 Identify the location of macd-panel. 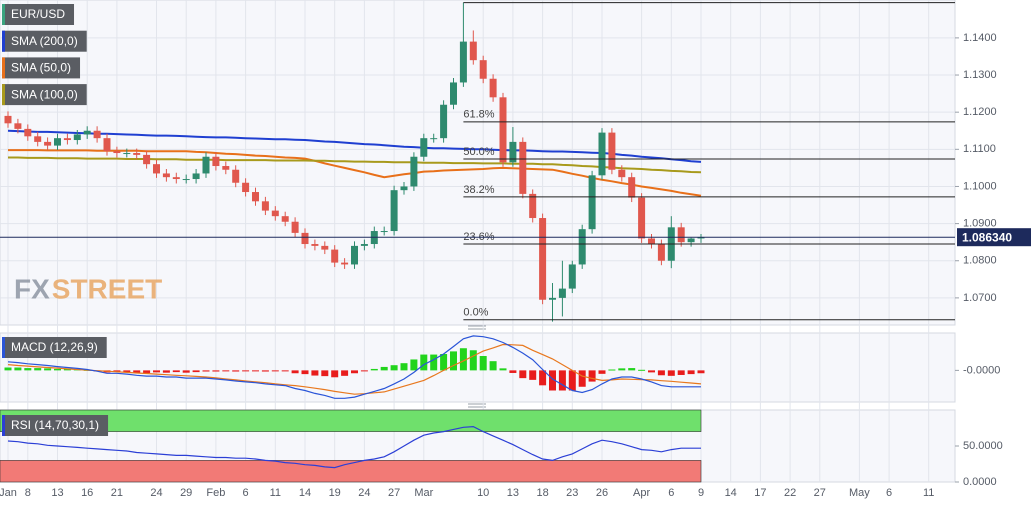
(478, 367).